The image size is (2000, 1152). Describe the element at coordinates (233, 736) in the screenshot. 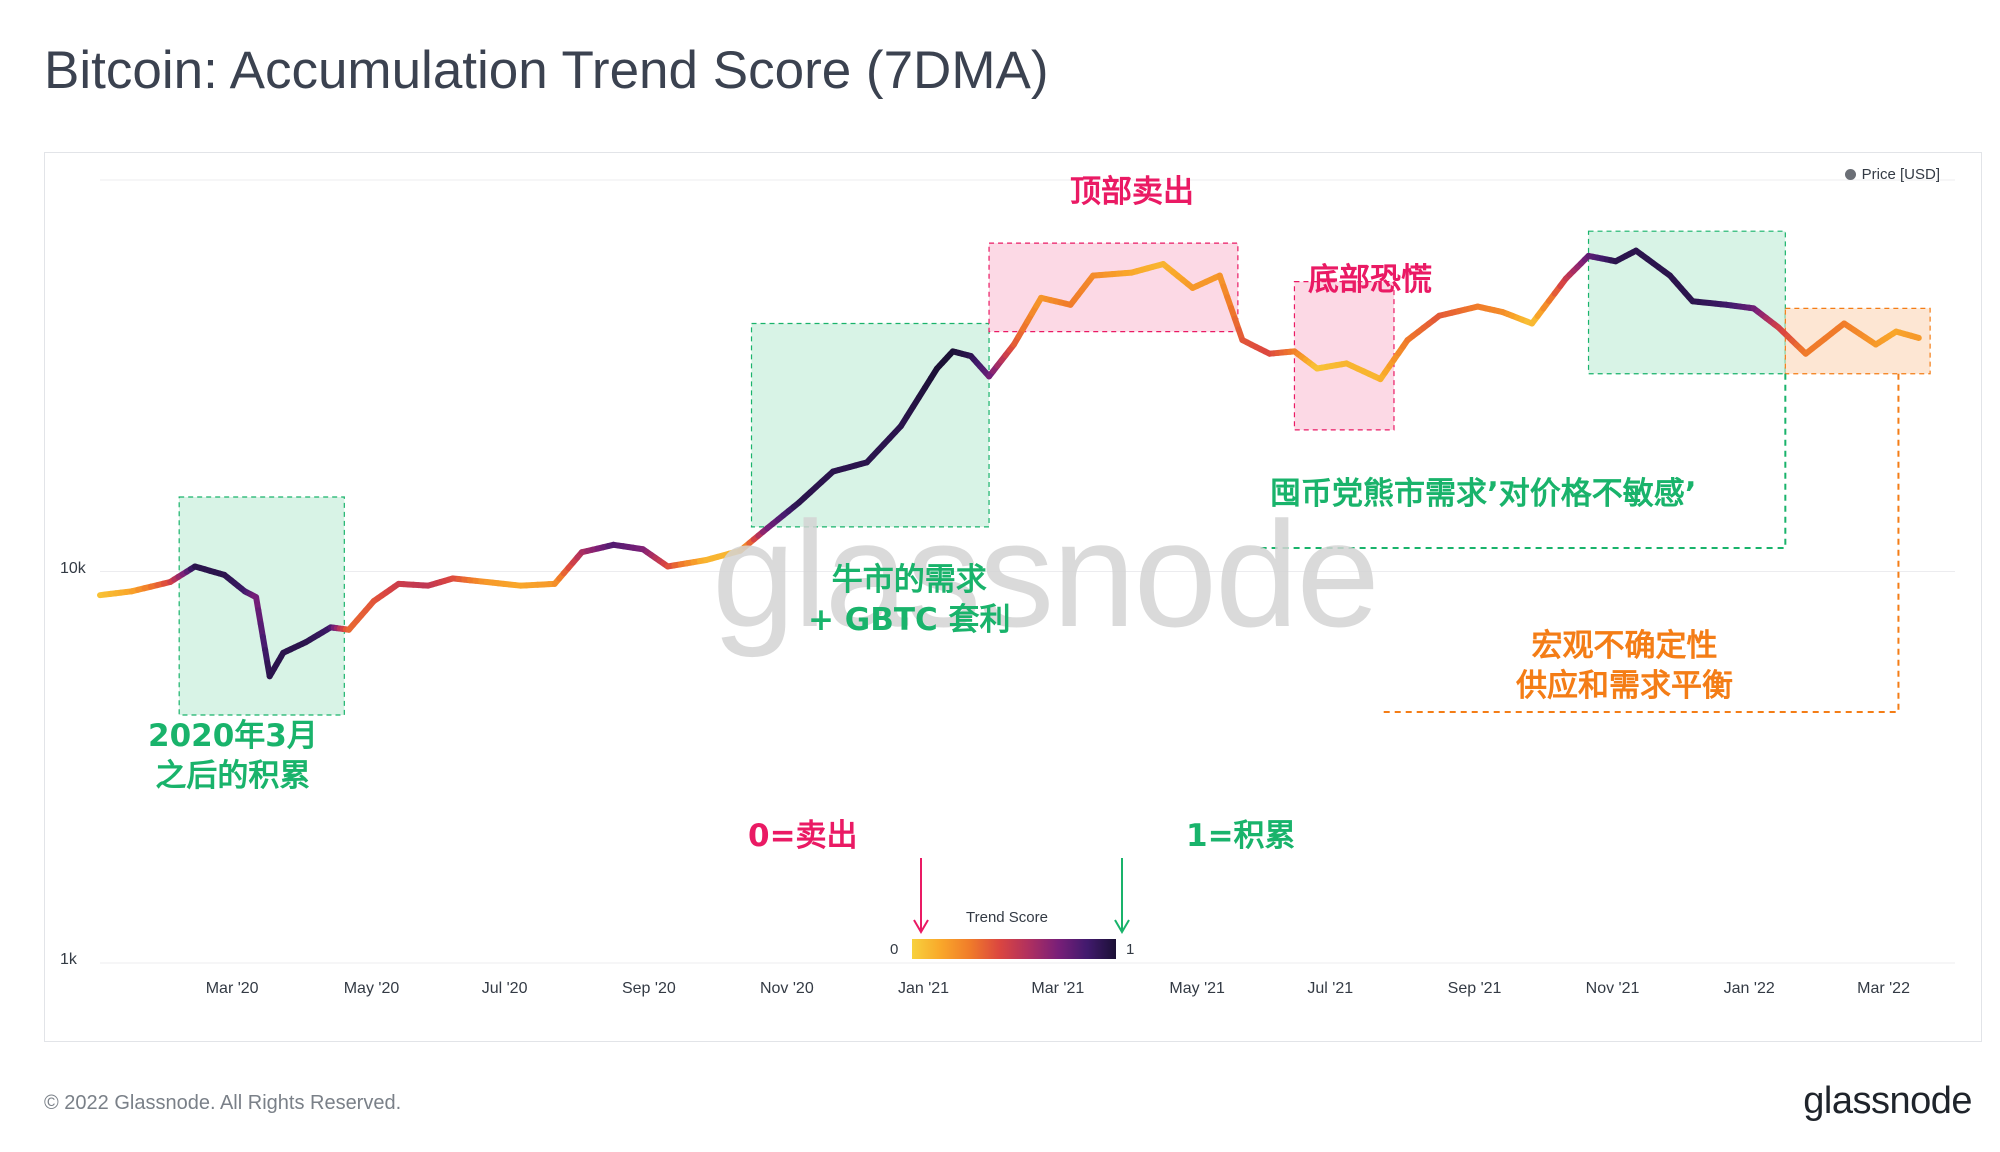

I see `annotation-line: 2020年3月` at that location.